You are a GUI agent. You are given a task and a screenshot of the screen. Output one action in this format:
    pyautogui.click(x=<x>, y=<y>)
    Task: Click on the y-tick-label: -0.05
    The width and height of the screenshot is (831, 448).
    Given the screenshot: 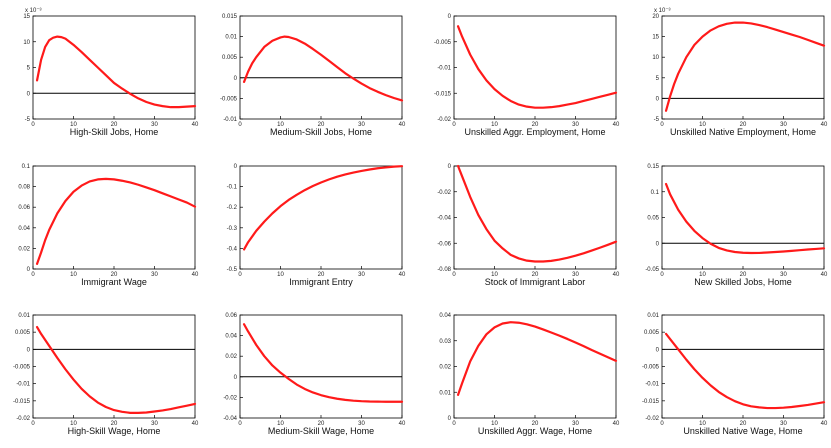 What is the action you would take?
    pyautogui.click(x=652, y=270)
    